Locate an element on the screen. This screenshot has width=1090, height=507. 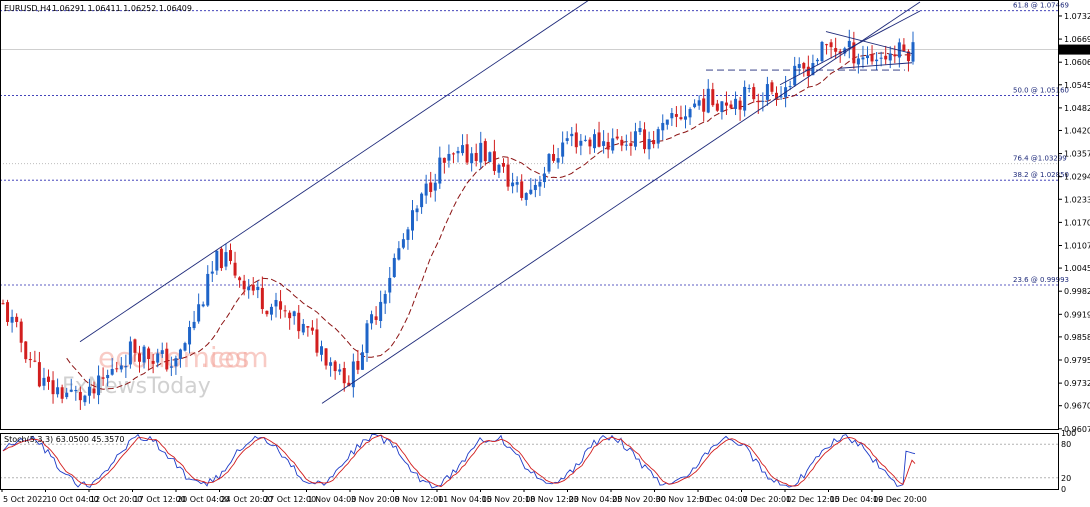
watermark-tagline: FxNewsToday is located at coordinates (136, 386).